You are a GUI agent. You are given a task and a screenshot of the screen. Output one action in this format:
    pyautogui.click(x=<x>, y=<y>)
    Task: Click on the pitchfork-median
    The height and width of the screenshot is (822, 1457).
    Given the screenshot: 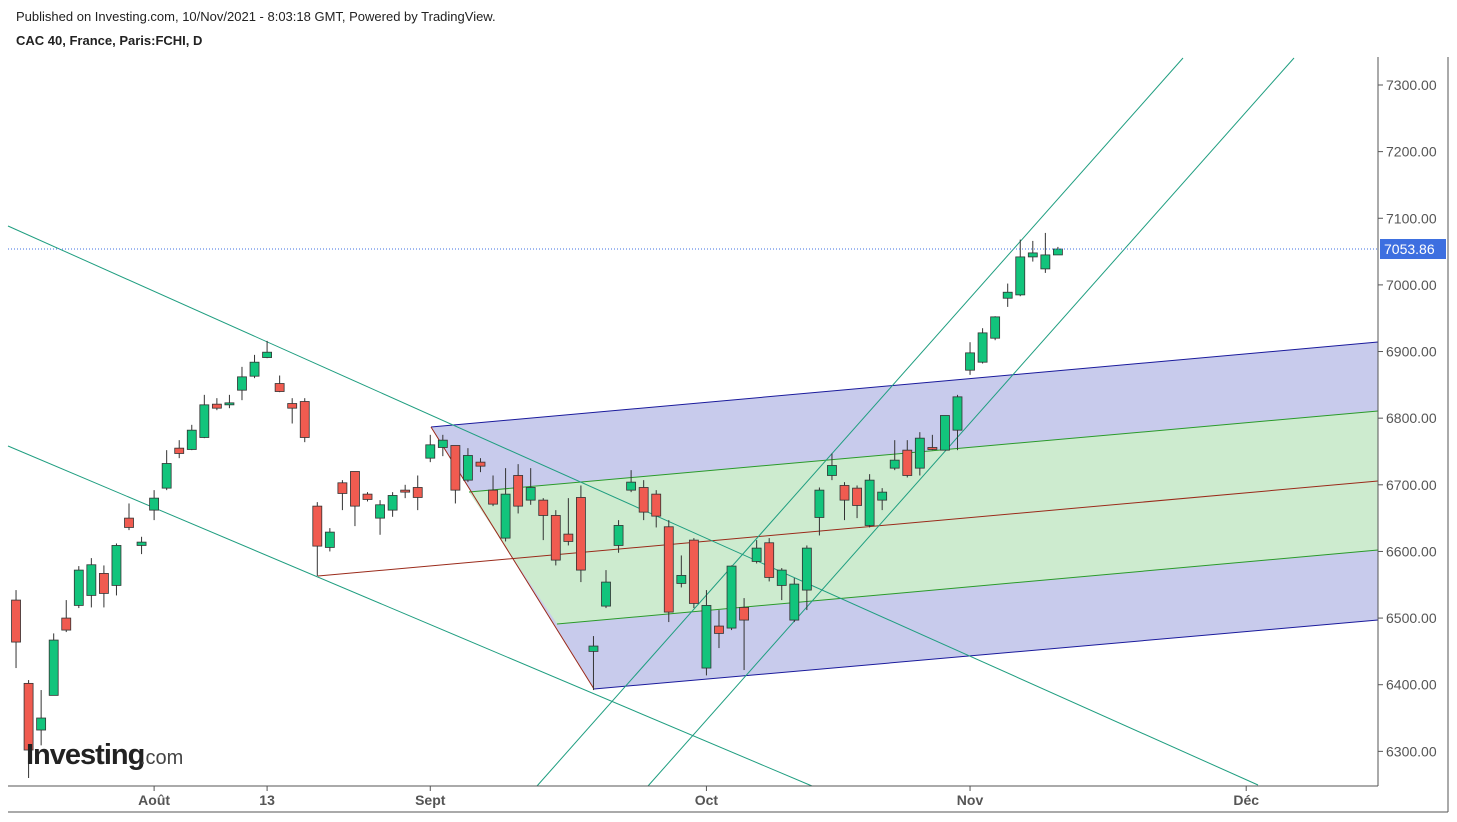 What is the action you would take?
    pyautogui.click(x=848, y=528)
    